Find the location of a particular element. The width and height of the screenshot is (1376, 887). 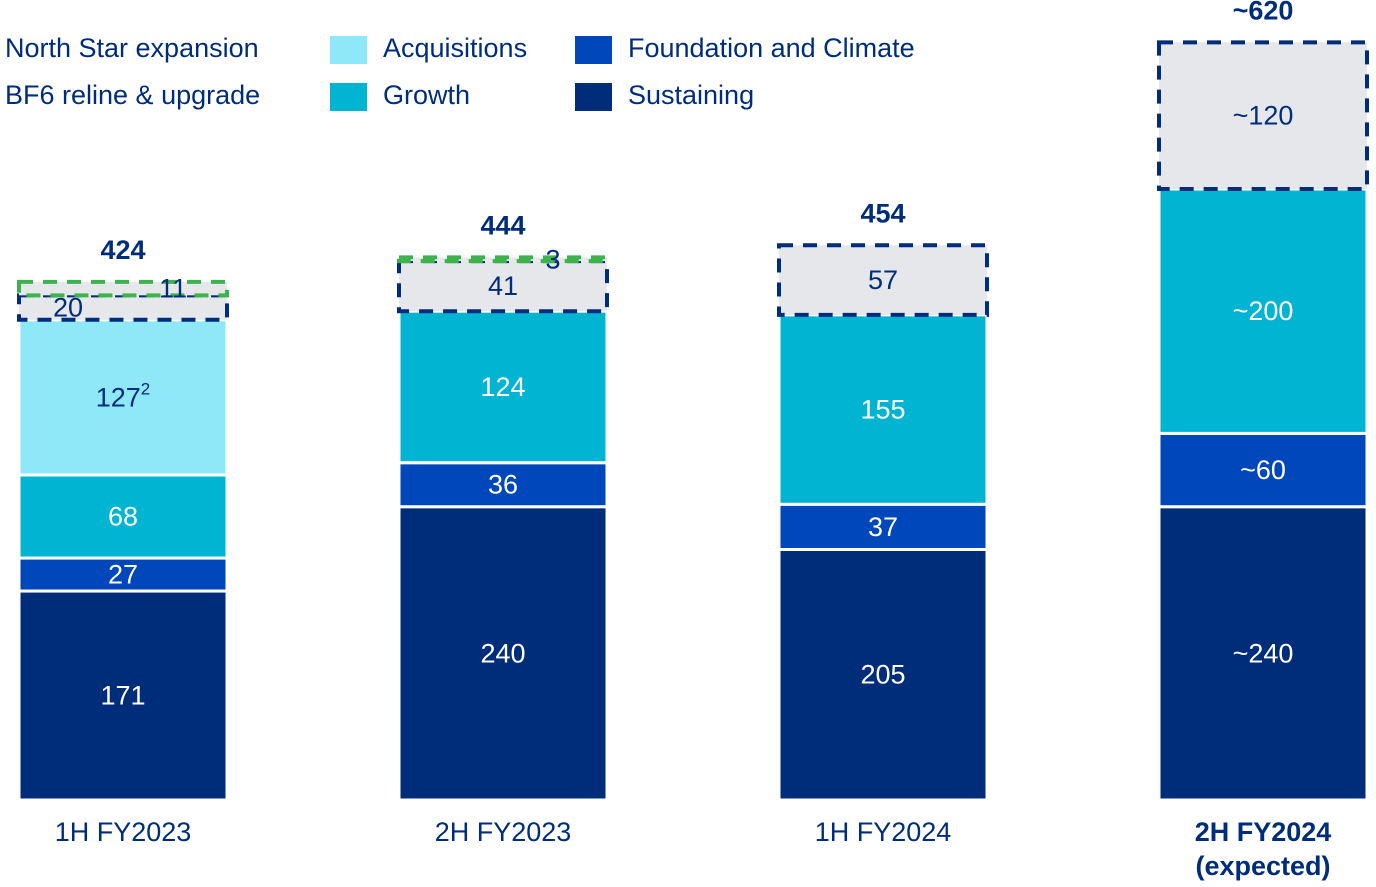

value-label-text: 205 is located at coordinates (882, 675).